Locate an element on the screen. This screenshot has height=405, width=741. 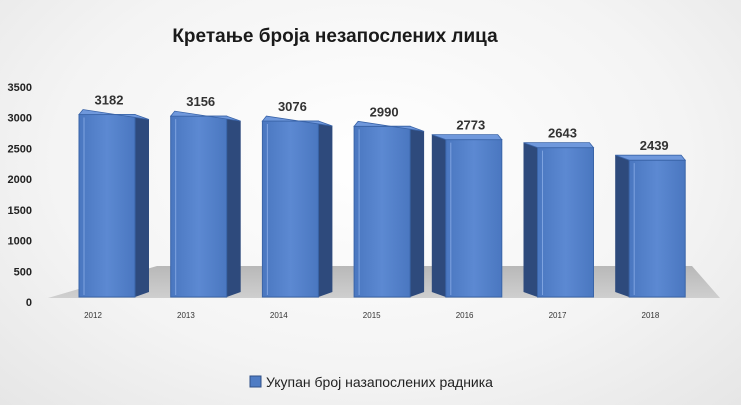
data-label: 2990 is located at coordinates (384, 111).